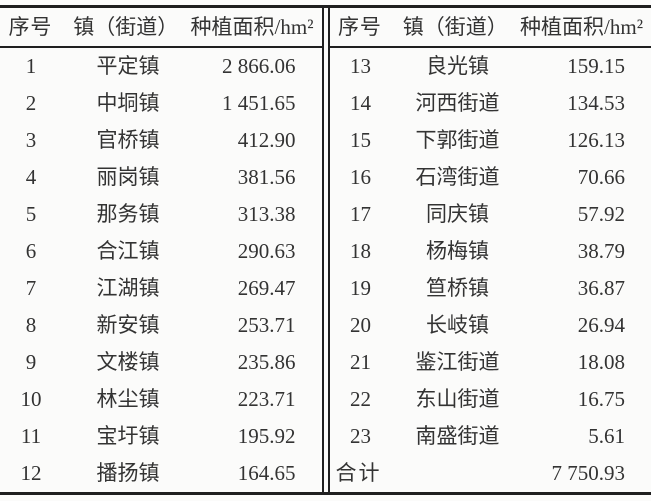  What do you see at coordinates (161, 103) in the screenshot?
I see `table-row: 2 中垌镇 1 451.65` at bounding box center [161, 103].